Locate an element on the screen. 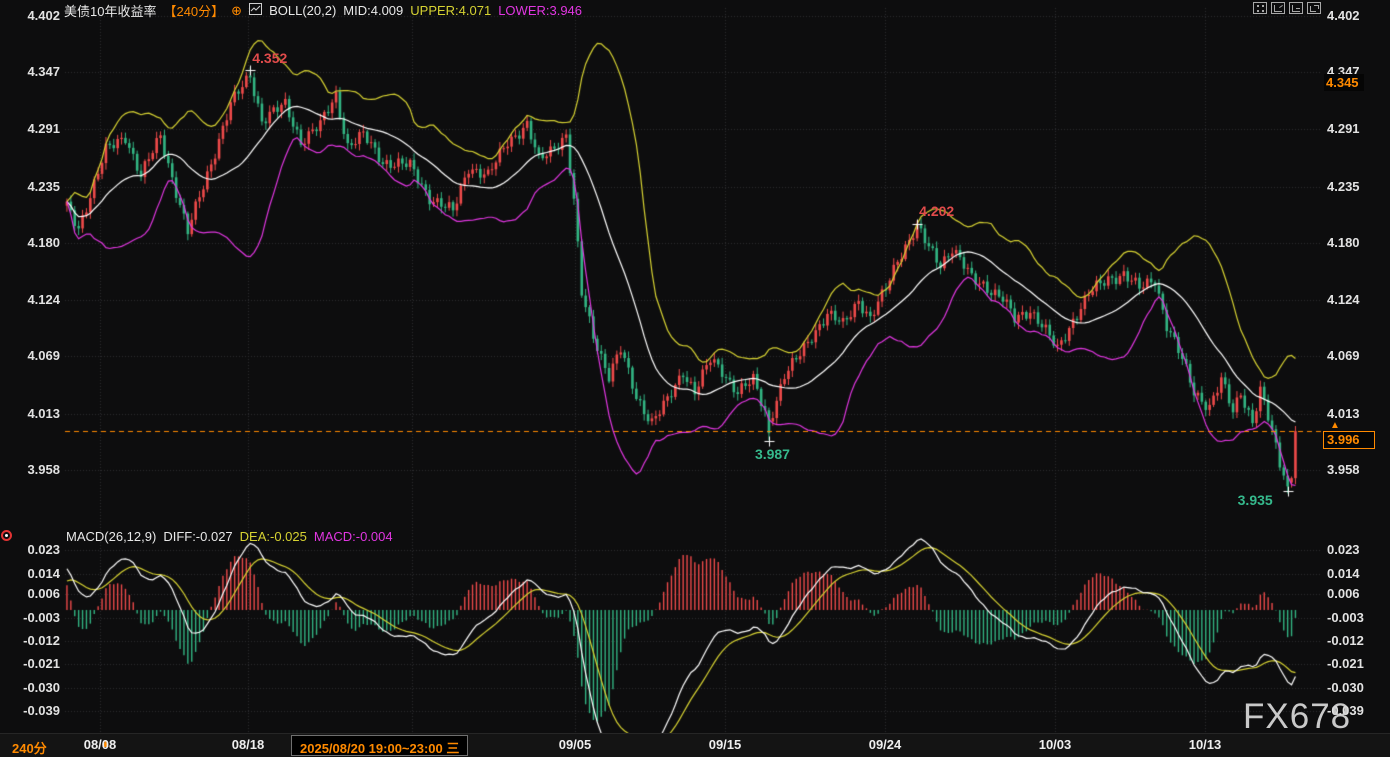  circle-plus-icon: ⊕ is located at coordinates (237, 10).